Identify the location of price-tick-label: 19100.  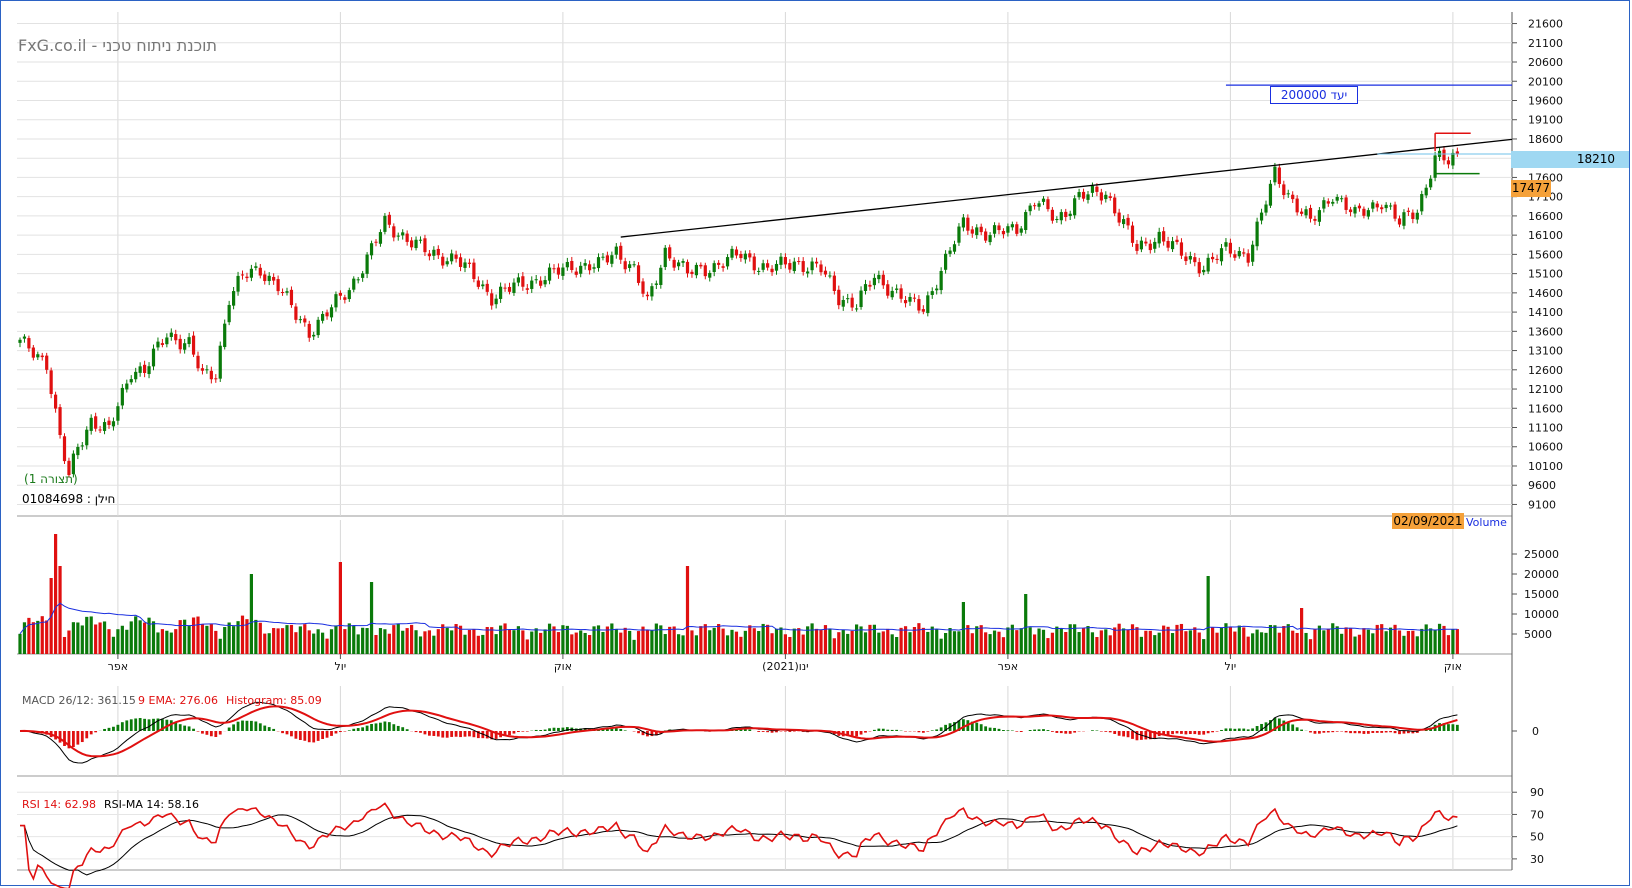
(1545, 120).